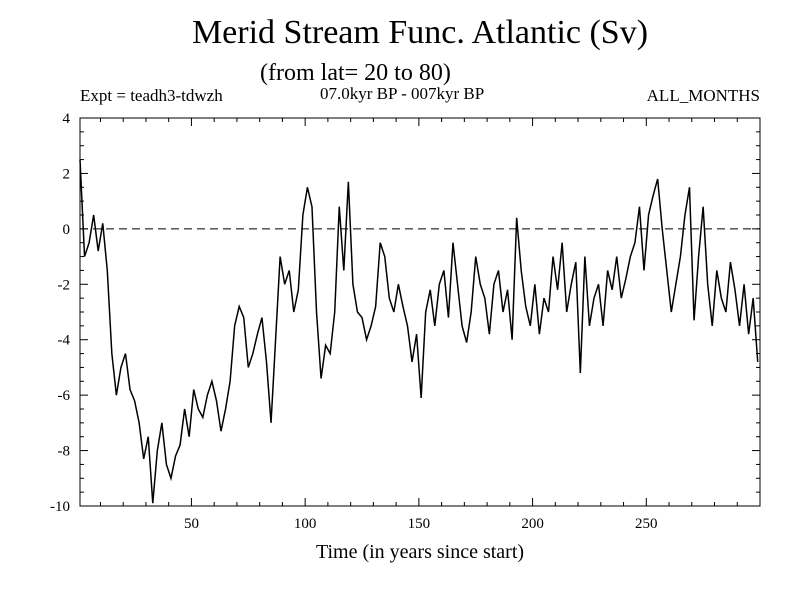  Describe the element at coordinates (151, 95) in the screenshot. I see `experiment-label: Expt = teadh3-tdwzh` at that location.